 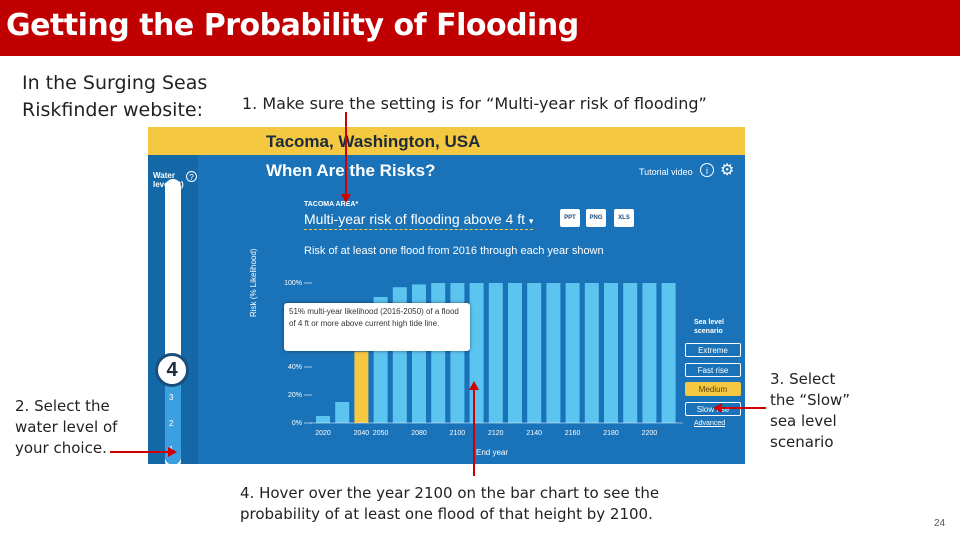 What do you see at coordinates (323, 433) in the screenshot?
I see `x-tick-label: 2020` at bounding box center [323, 433].